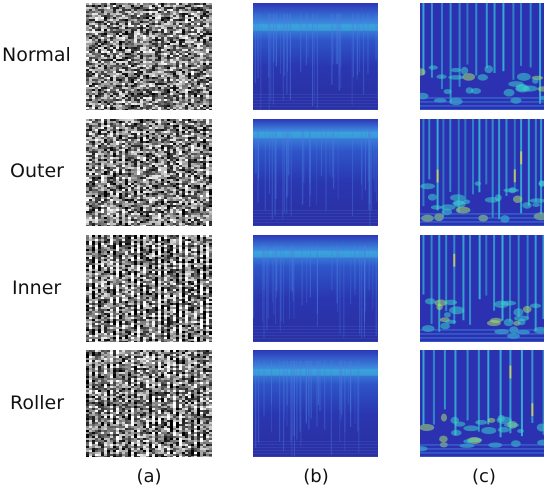 The width and height of the screenshot is (550, 491). I want to click on row-label-inner: Inner, so click(37, 288).